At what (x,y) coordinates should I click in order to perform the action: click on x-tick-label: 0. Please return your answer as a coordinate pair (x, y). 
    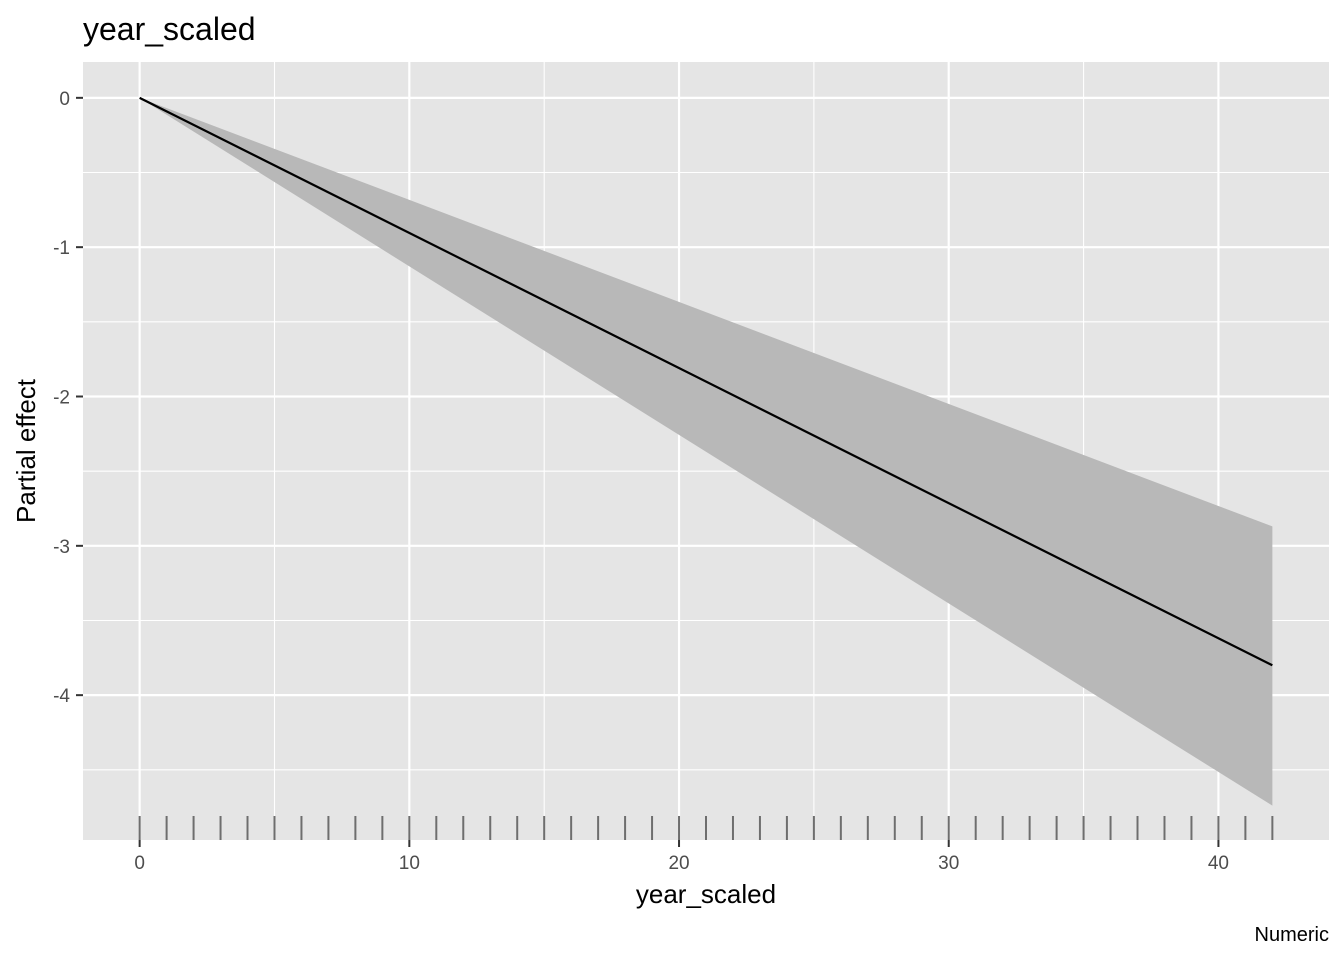
    Looking at the image, I should click on (139, 863).